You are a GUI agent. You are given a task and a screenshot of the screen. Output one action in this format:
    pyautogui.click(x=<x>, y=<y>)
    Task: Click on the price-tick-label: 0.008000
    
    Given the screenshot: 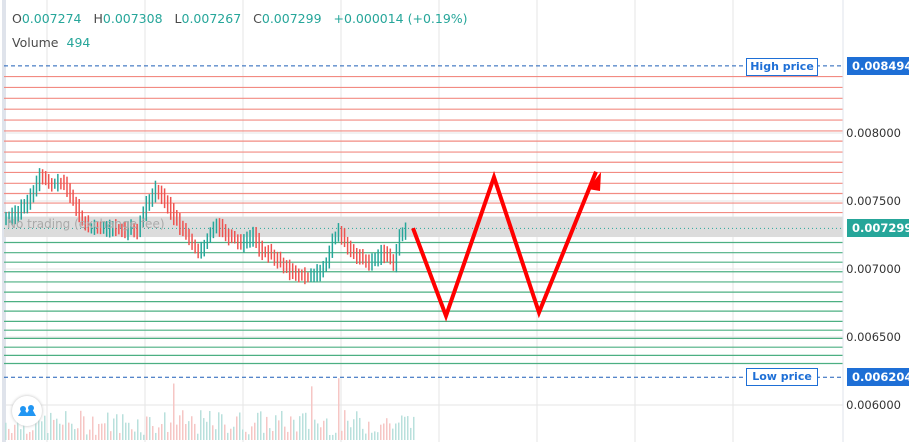 What is the action you would take?
    pyautogui.click(x=873, y=133)
    